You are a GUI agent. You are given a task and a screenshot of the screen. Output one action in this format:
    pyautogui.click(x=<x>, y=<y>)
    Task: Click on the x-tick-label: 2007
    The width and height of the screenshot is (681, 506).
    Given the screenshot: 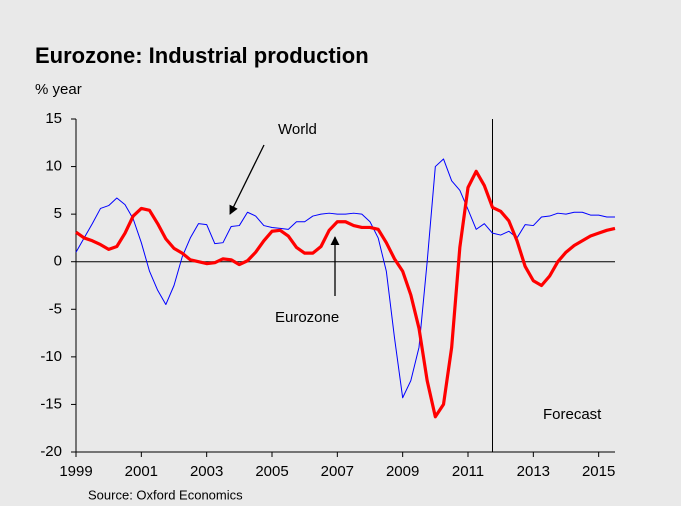 What is the action you would take?
    pyautogui.click(x=337, y=471)
    